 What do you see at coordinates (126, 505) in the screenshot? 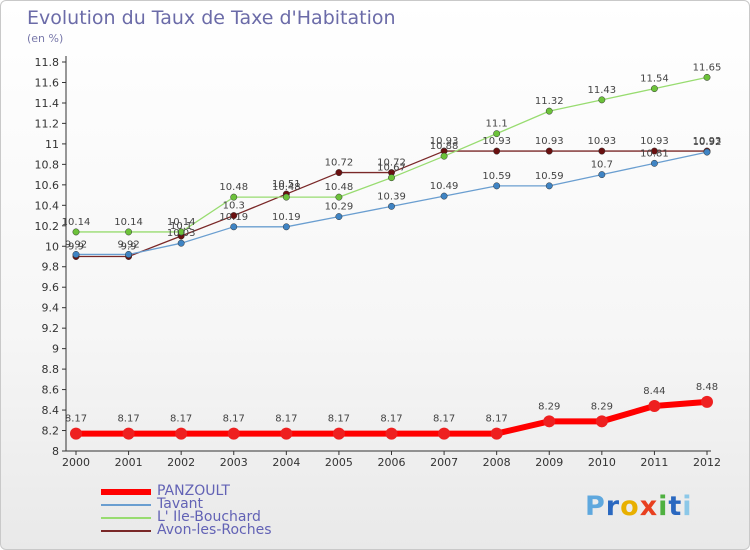
I see `legend-swatch` at bounding box center [126, 505].